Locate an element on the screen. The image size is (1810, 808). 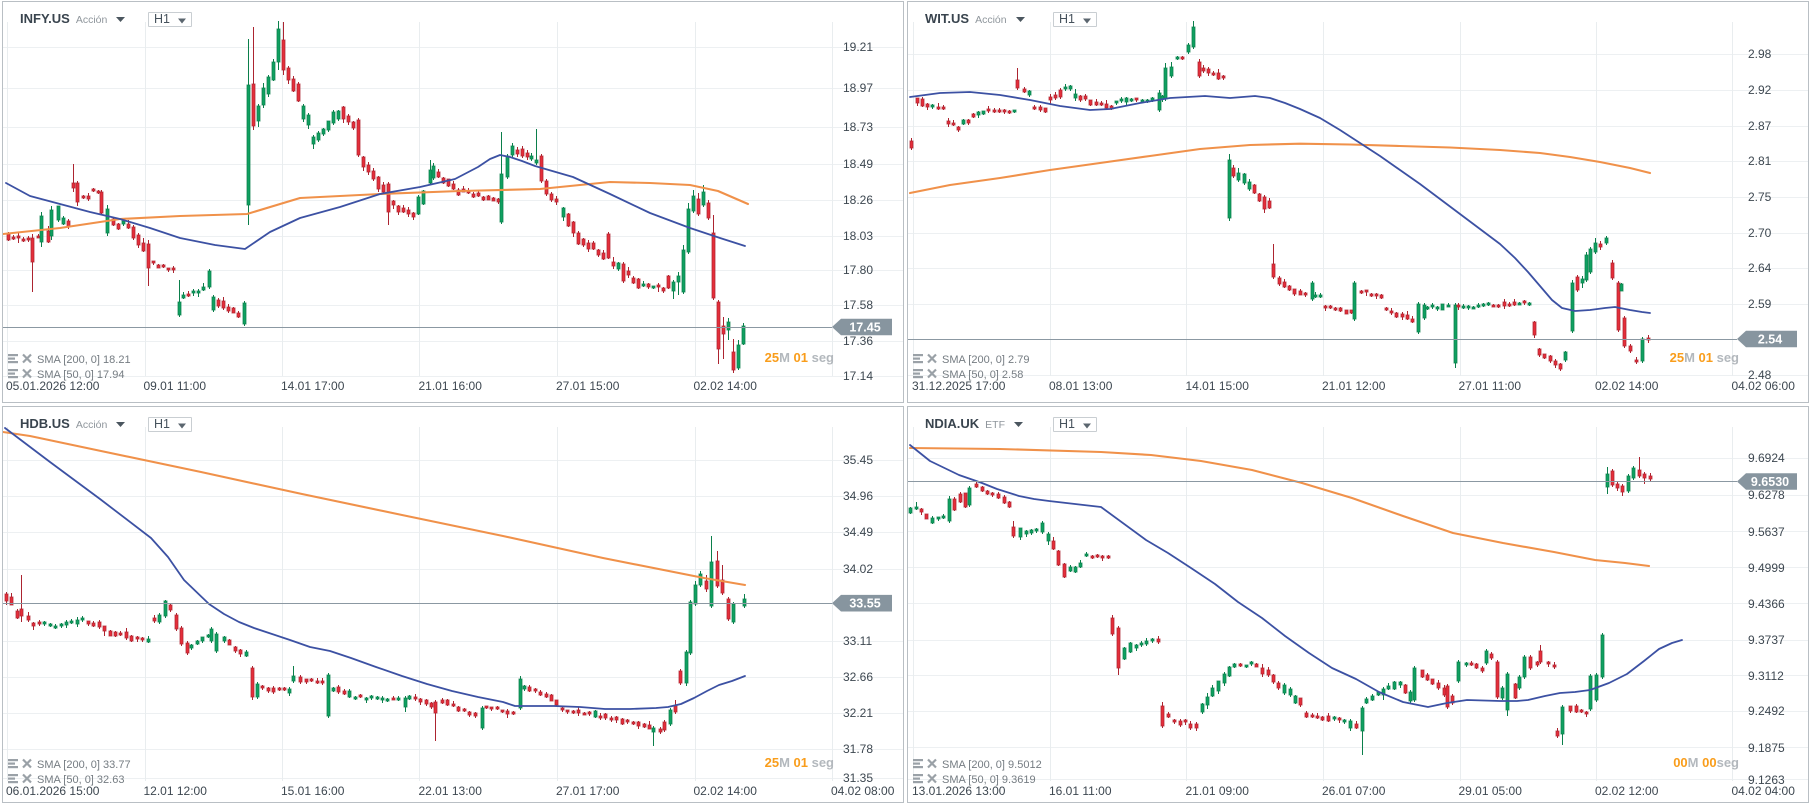
svg-text: 9.6530 is located at coordinates (1770, 482).